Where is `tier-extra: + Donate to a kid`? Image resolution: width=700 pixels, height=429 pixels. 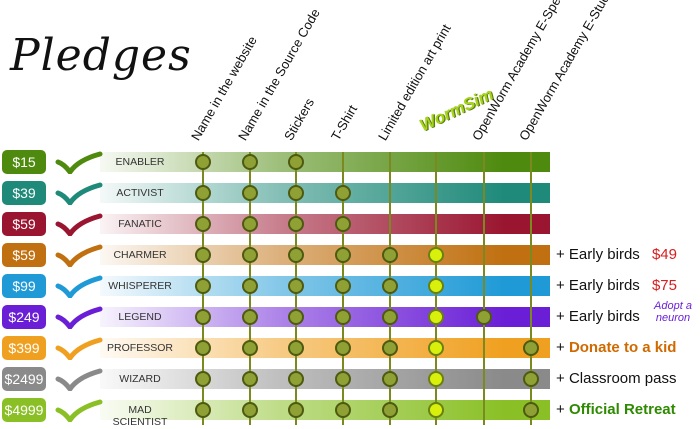 tier-extra: + Donate to a kid is located at coordinates (616, 347).